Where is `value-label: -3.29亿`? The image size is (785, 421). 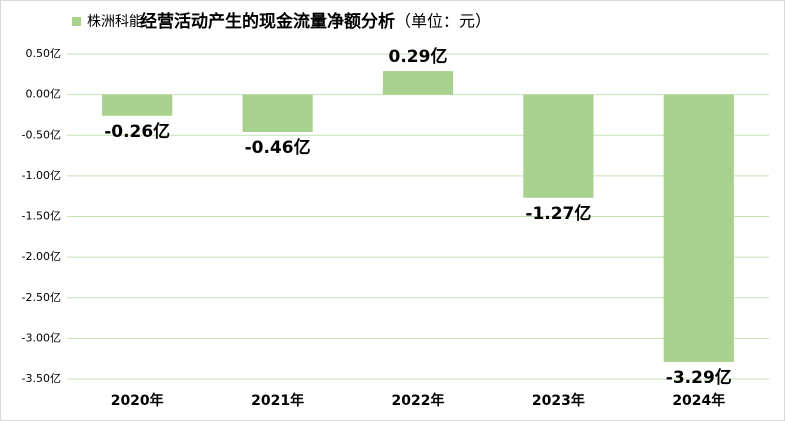 value-label: -3.29亿 is located at coordinates (699, 377).